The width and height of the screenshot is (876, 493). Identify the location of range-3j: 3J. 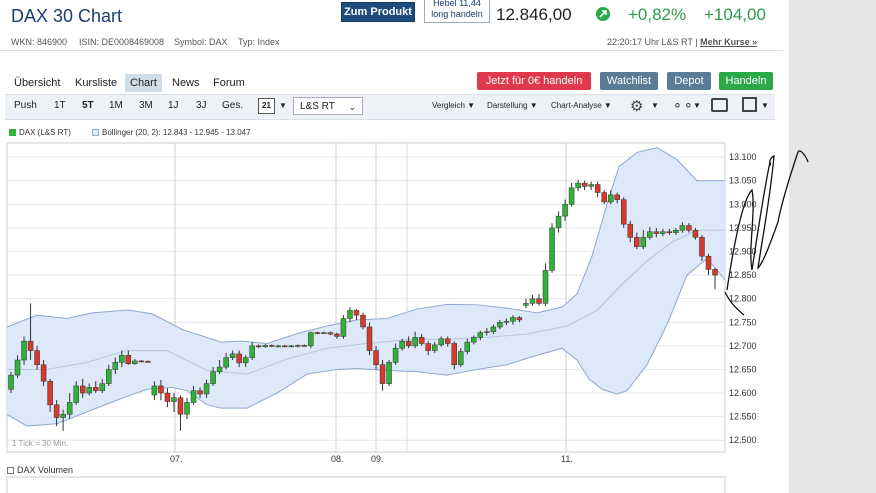
(201, 105).